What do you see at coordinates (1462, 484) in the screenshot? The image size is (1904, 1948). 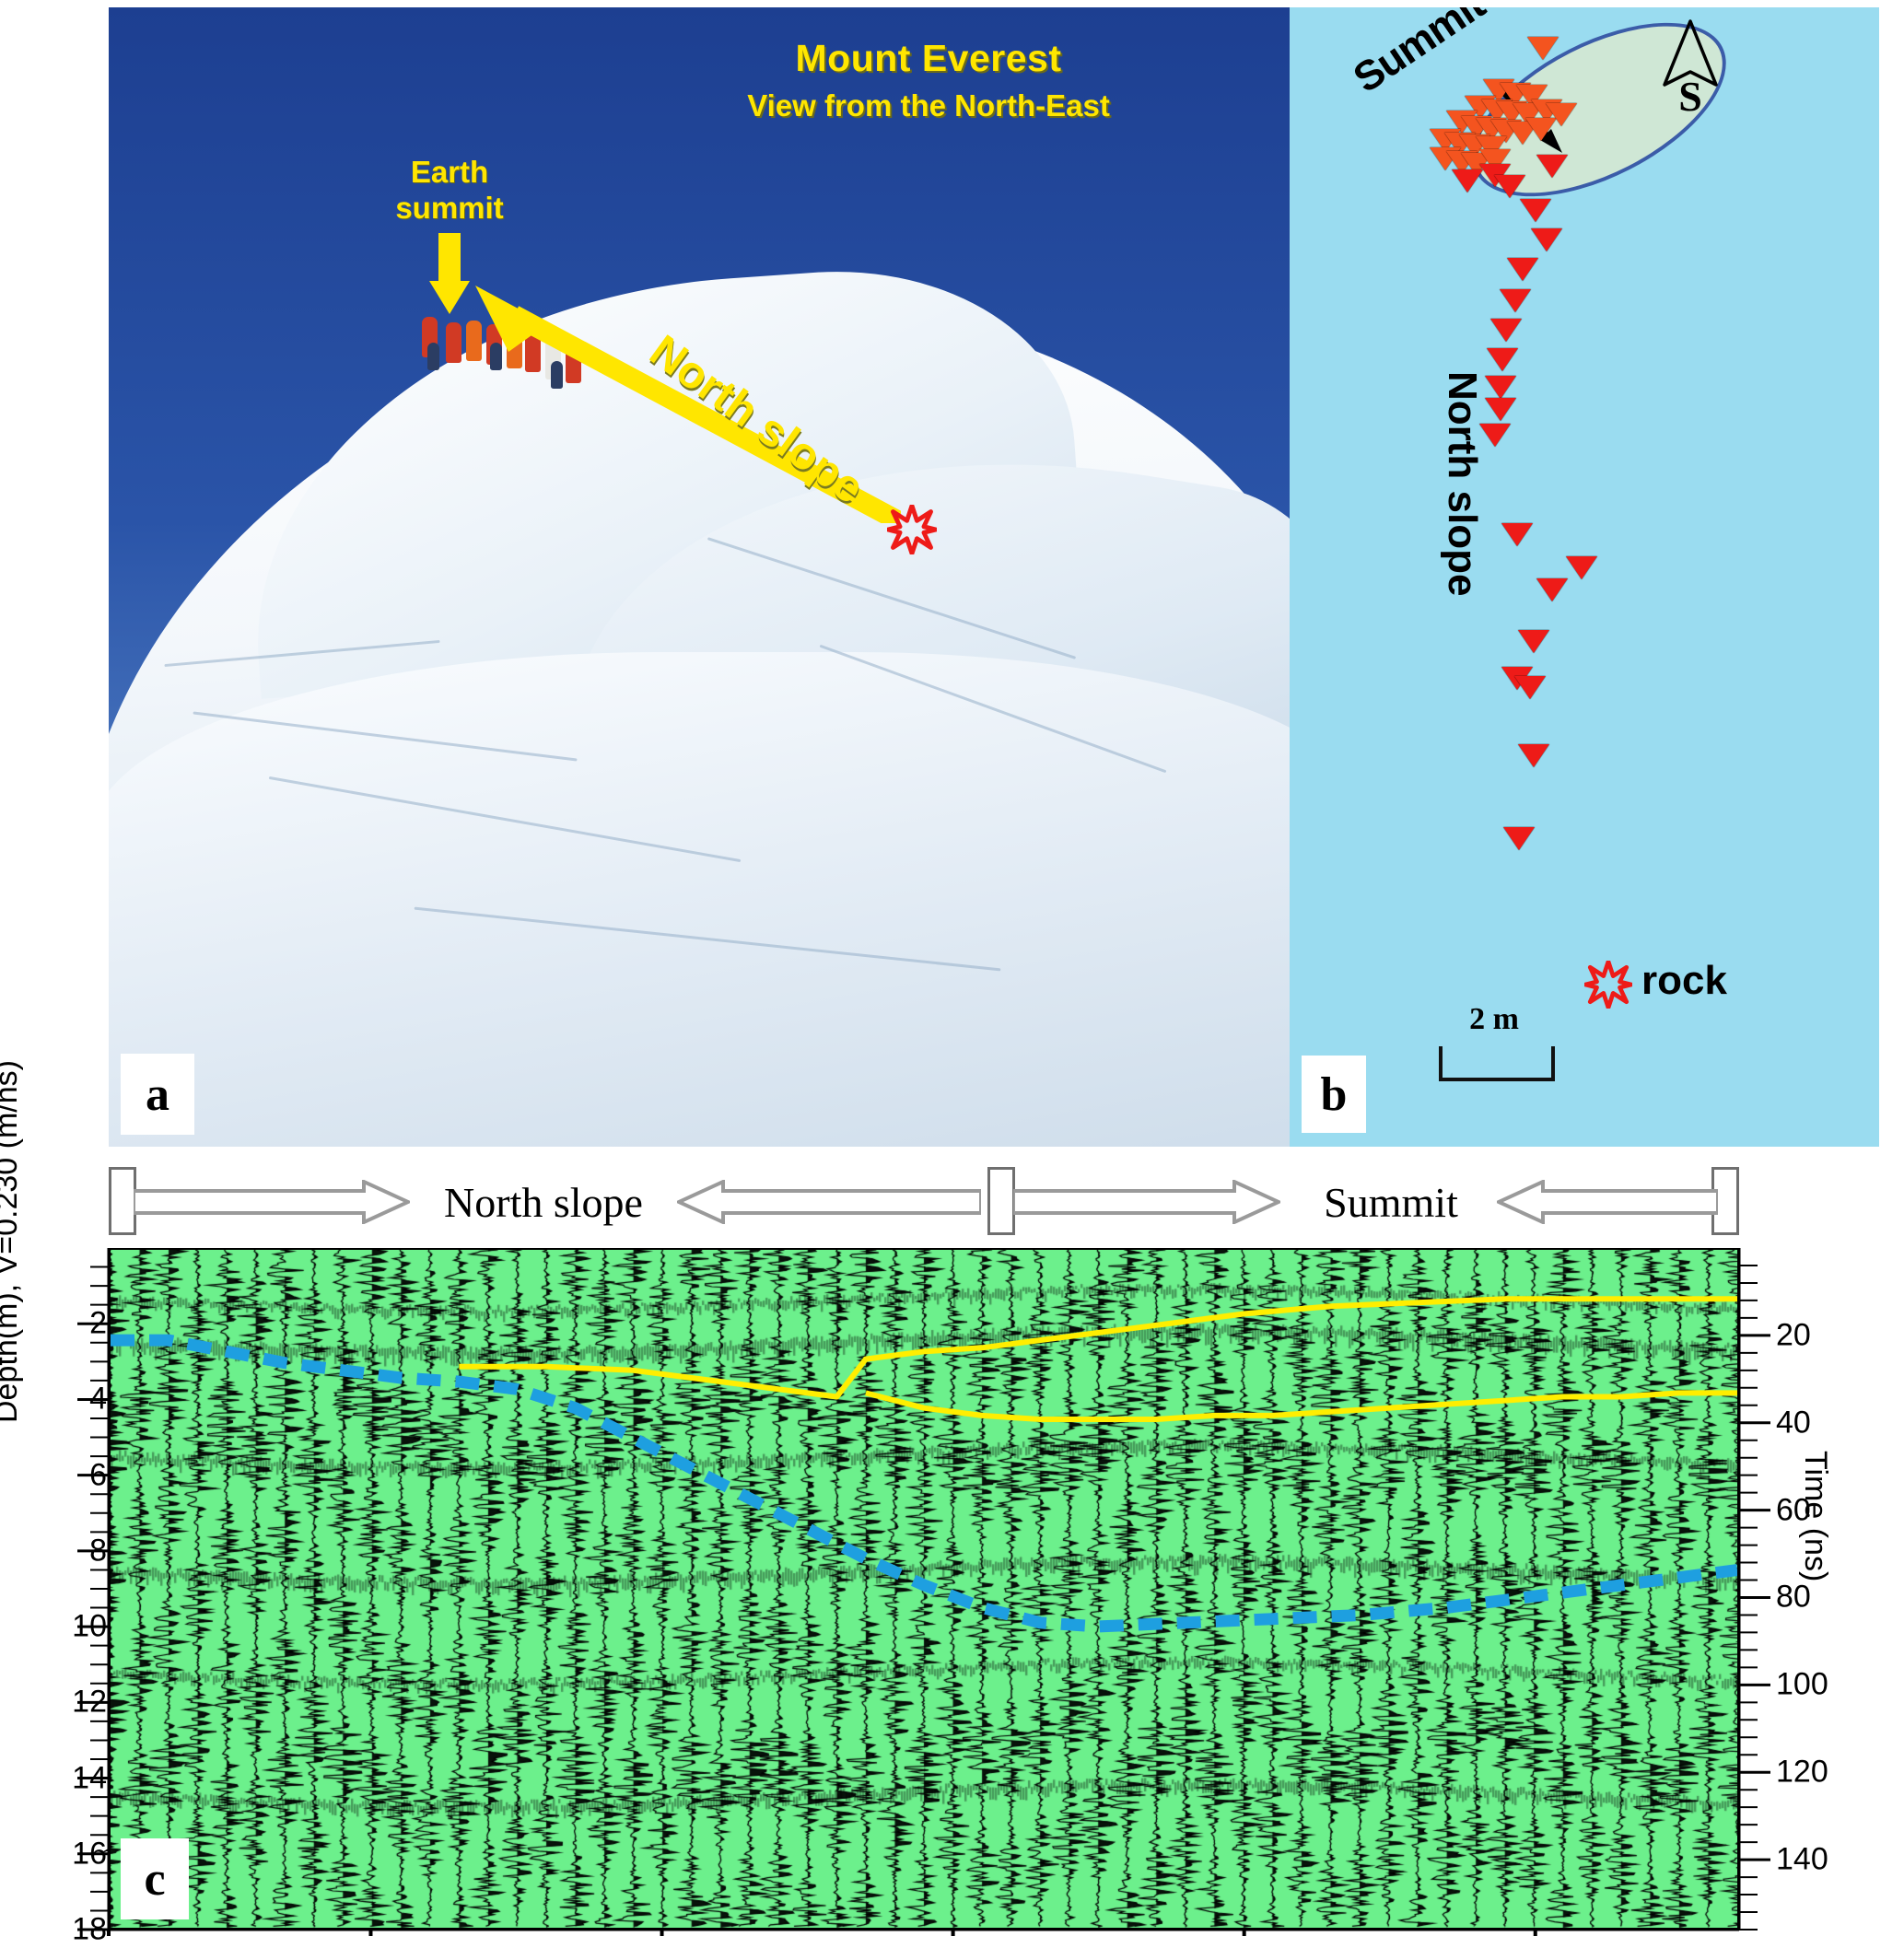 I see `north-slope-label: North slope` at bounding box center [1462, 484].